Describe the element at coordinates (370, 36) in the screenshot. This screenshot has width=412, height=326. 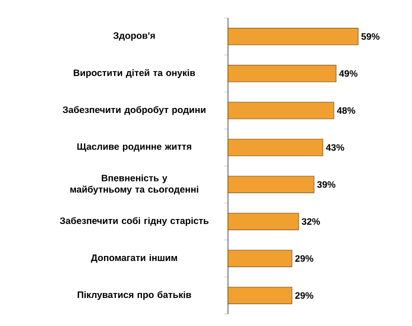
I see `data-label: 59%` at that location.